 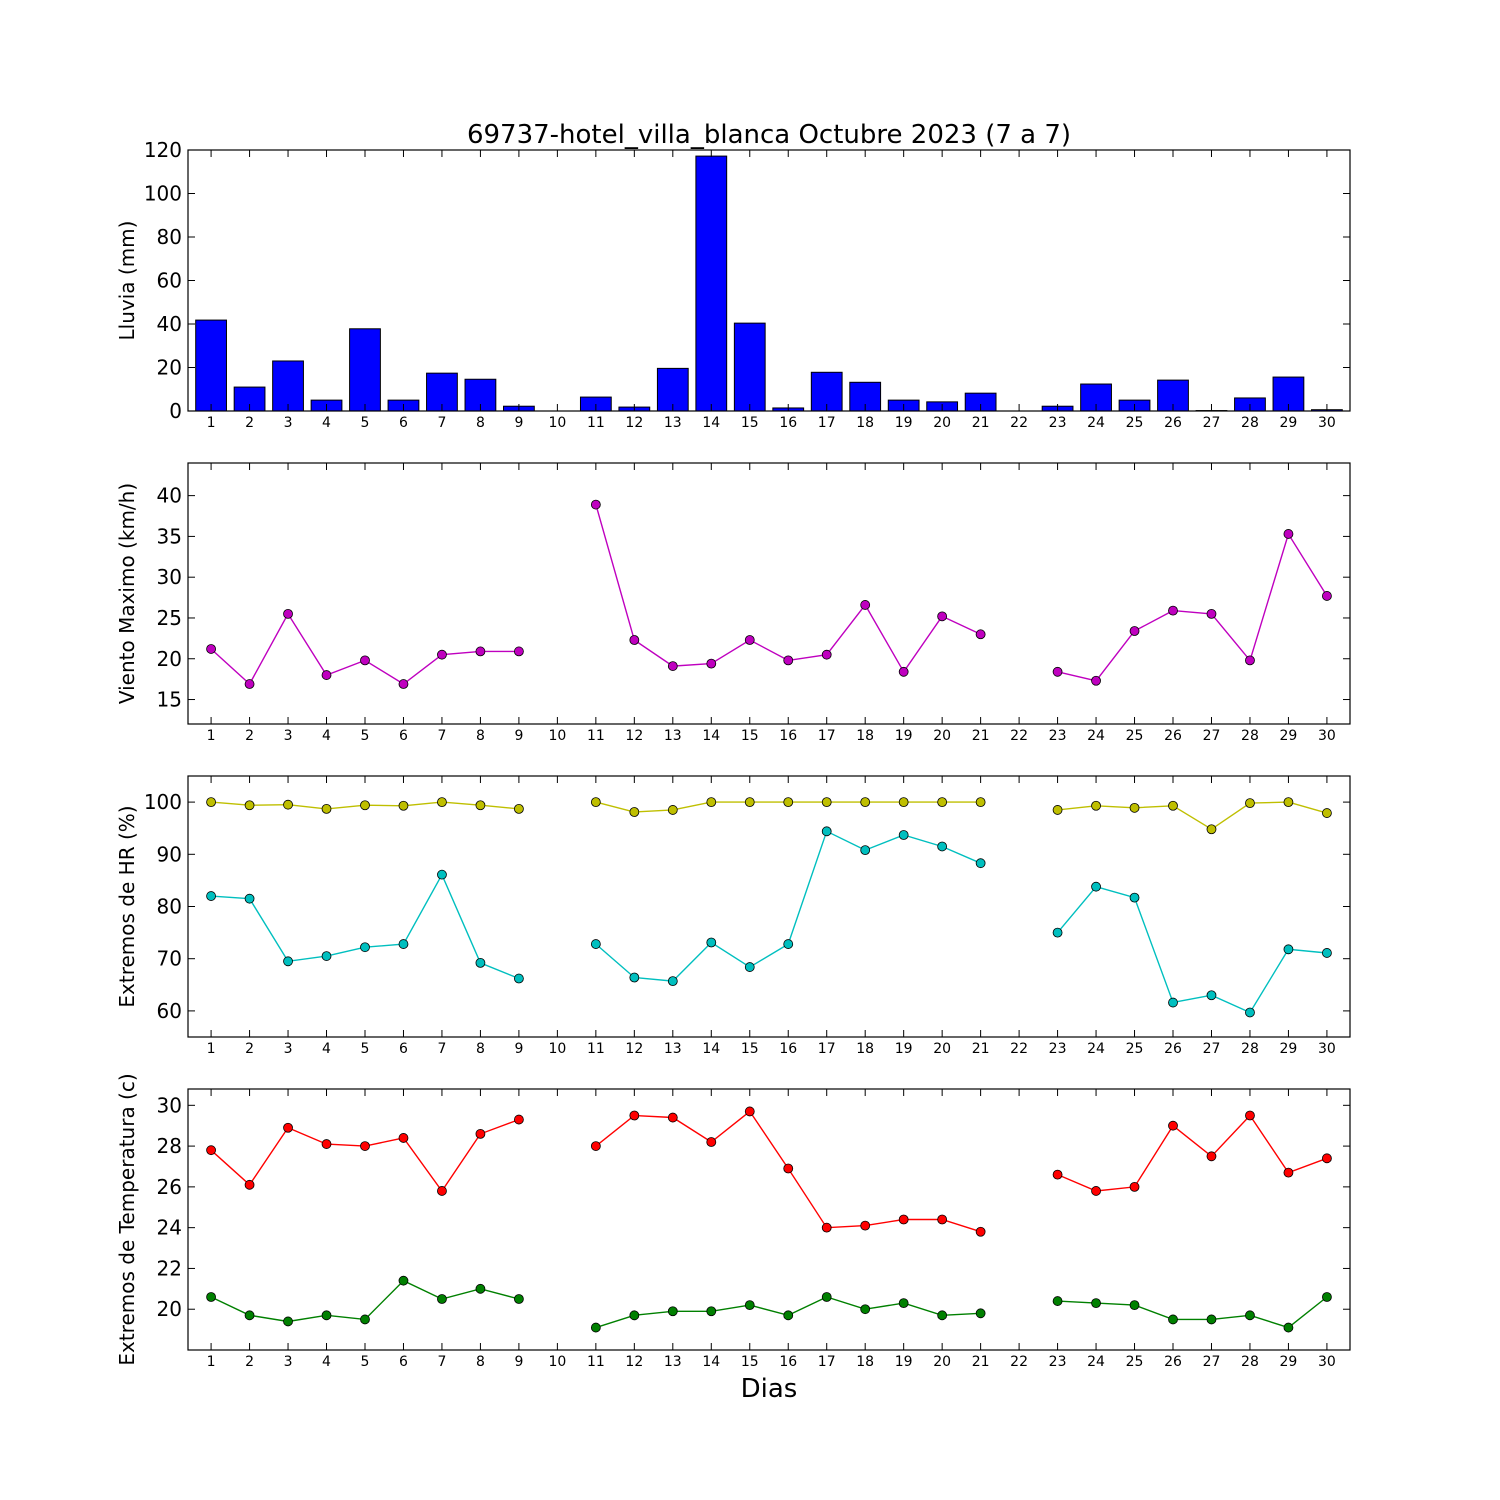 What do you see at coordinates (169, 1187) in the screenshot?
I see `y-tick-label: 26` at bounding box center [169, 1187].